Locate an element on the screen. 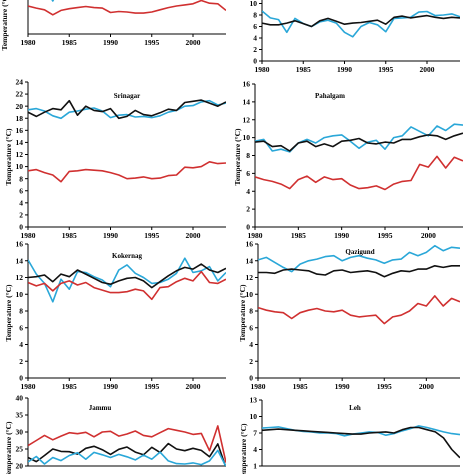 The height and width of the screenshot is (474, 474). panel-title: Kokernag is located at coordinates (127, 256).